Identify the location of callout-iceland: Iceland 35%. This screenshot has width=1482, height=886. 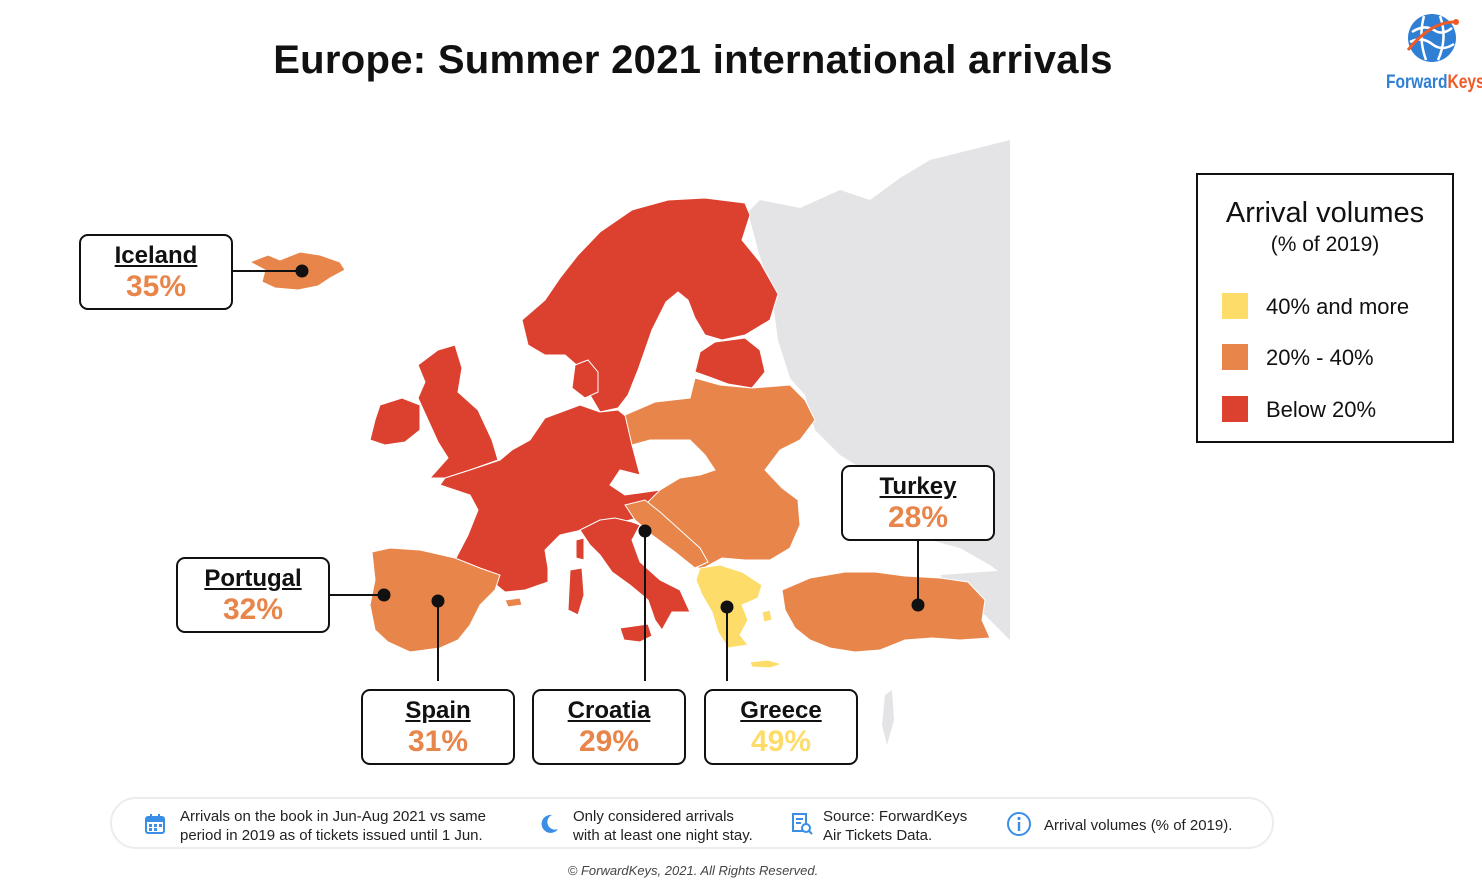
(156, 272).